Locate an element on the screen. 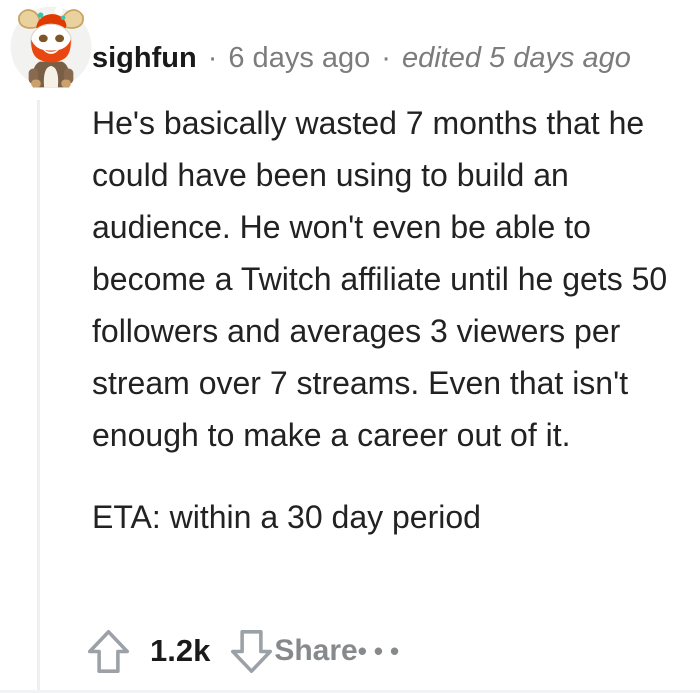 The image size is (700, 693). vote-count: 1.2k is located at coordinates (180, 650).